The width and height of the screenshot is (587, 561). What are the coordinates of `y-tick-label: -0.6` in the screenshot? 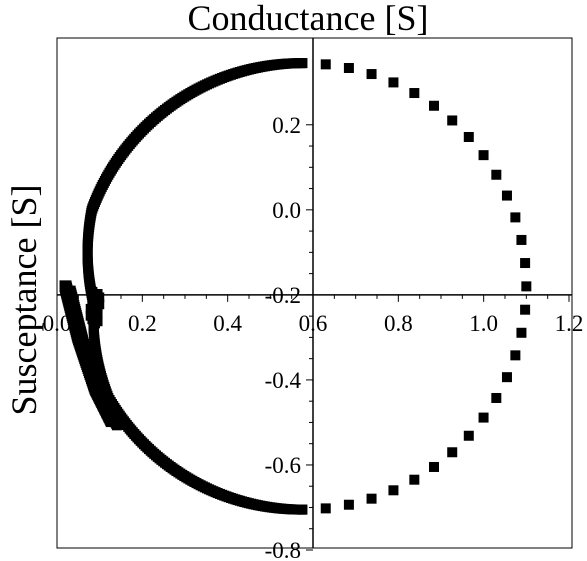 It's located at (283, 465).